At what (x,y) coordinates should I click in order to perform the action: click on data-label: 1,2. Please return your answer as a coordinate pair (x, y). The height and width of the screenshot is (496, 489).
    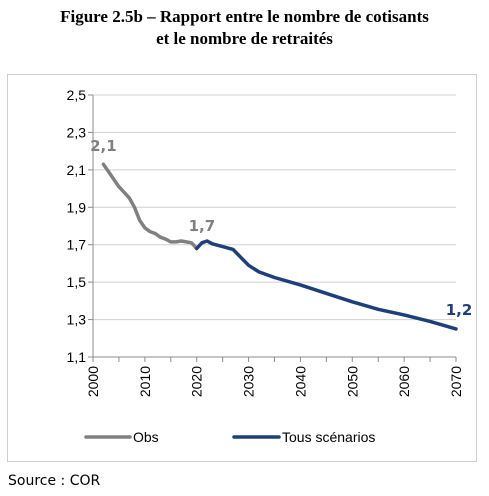
    Looking at the image, I should click on (459, 310).